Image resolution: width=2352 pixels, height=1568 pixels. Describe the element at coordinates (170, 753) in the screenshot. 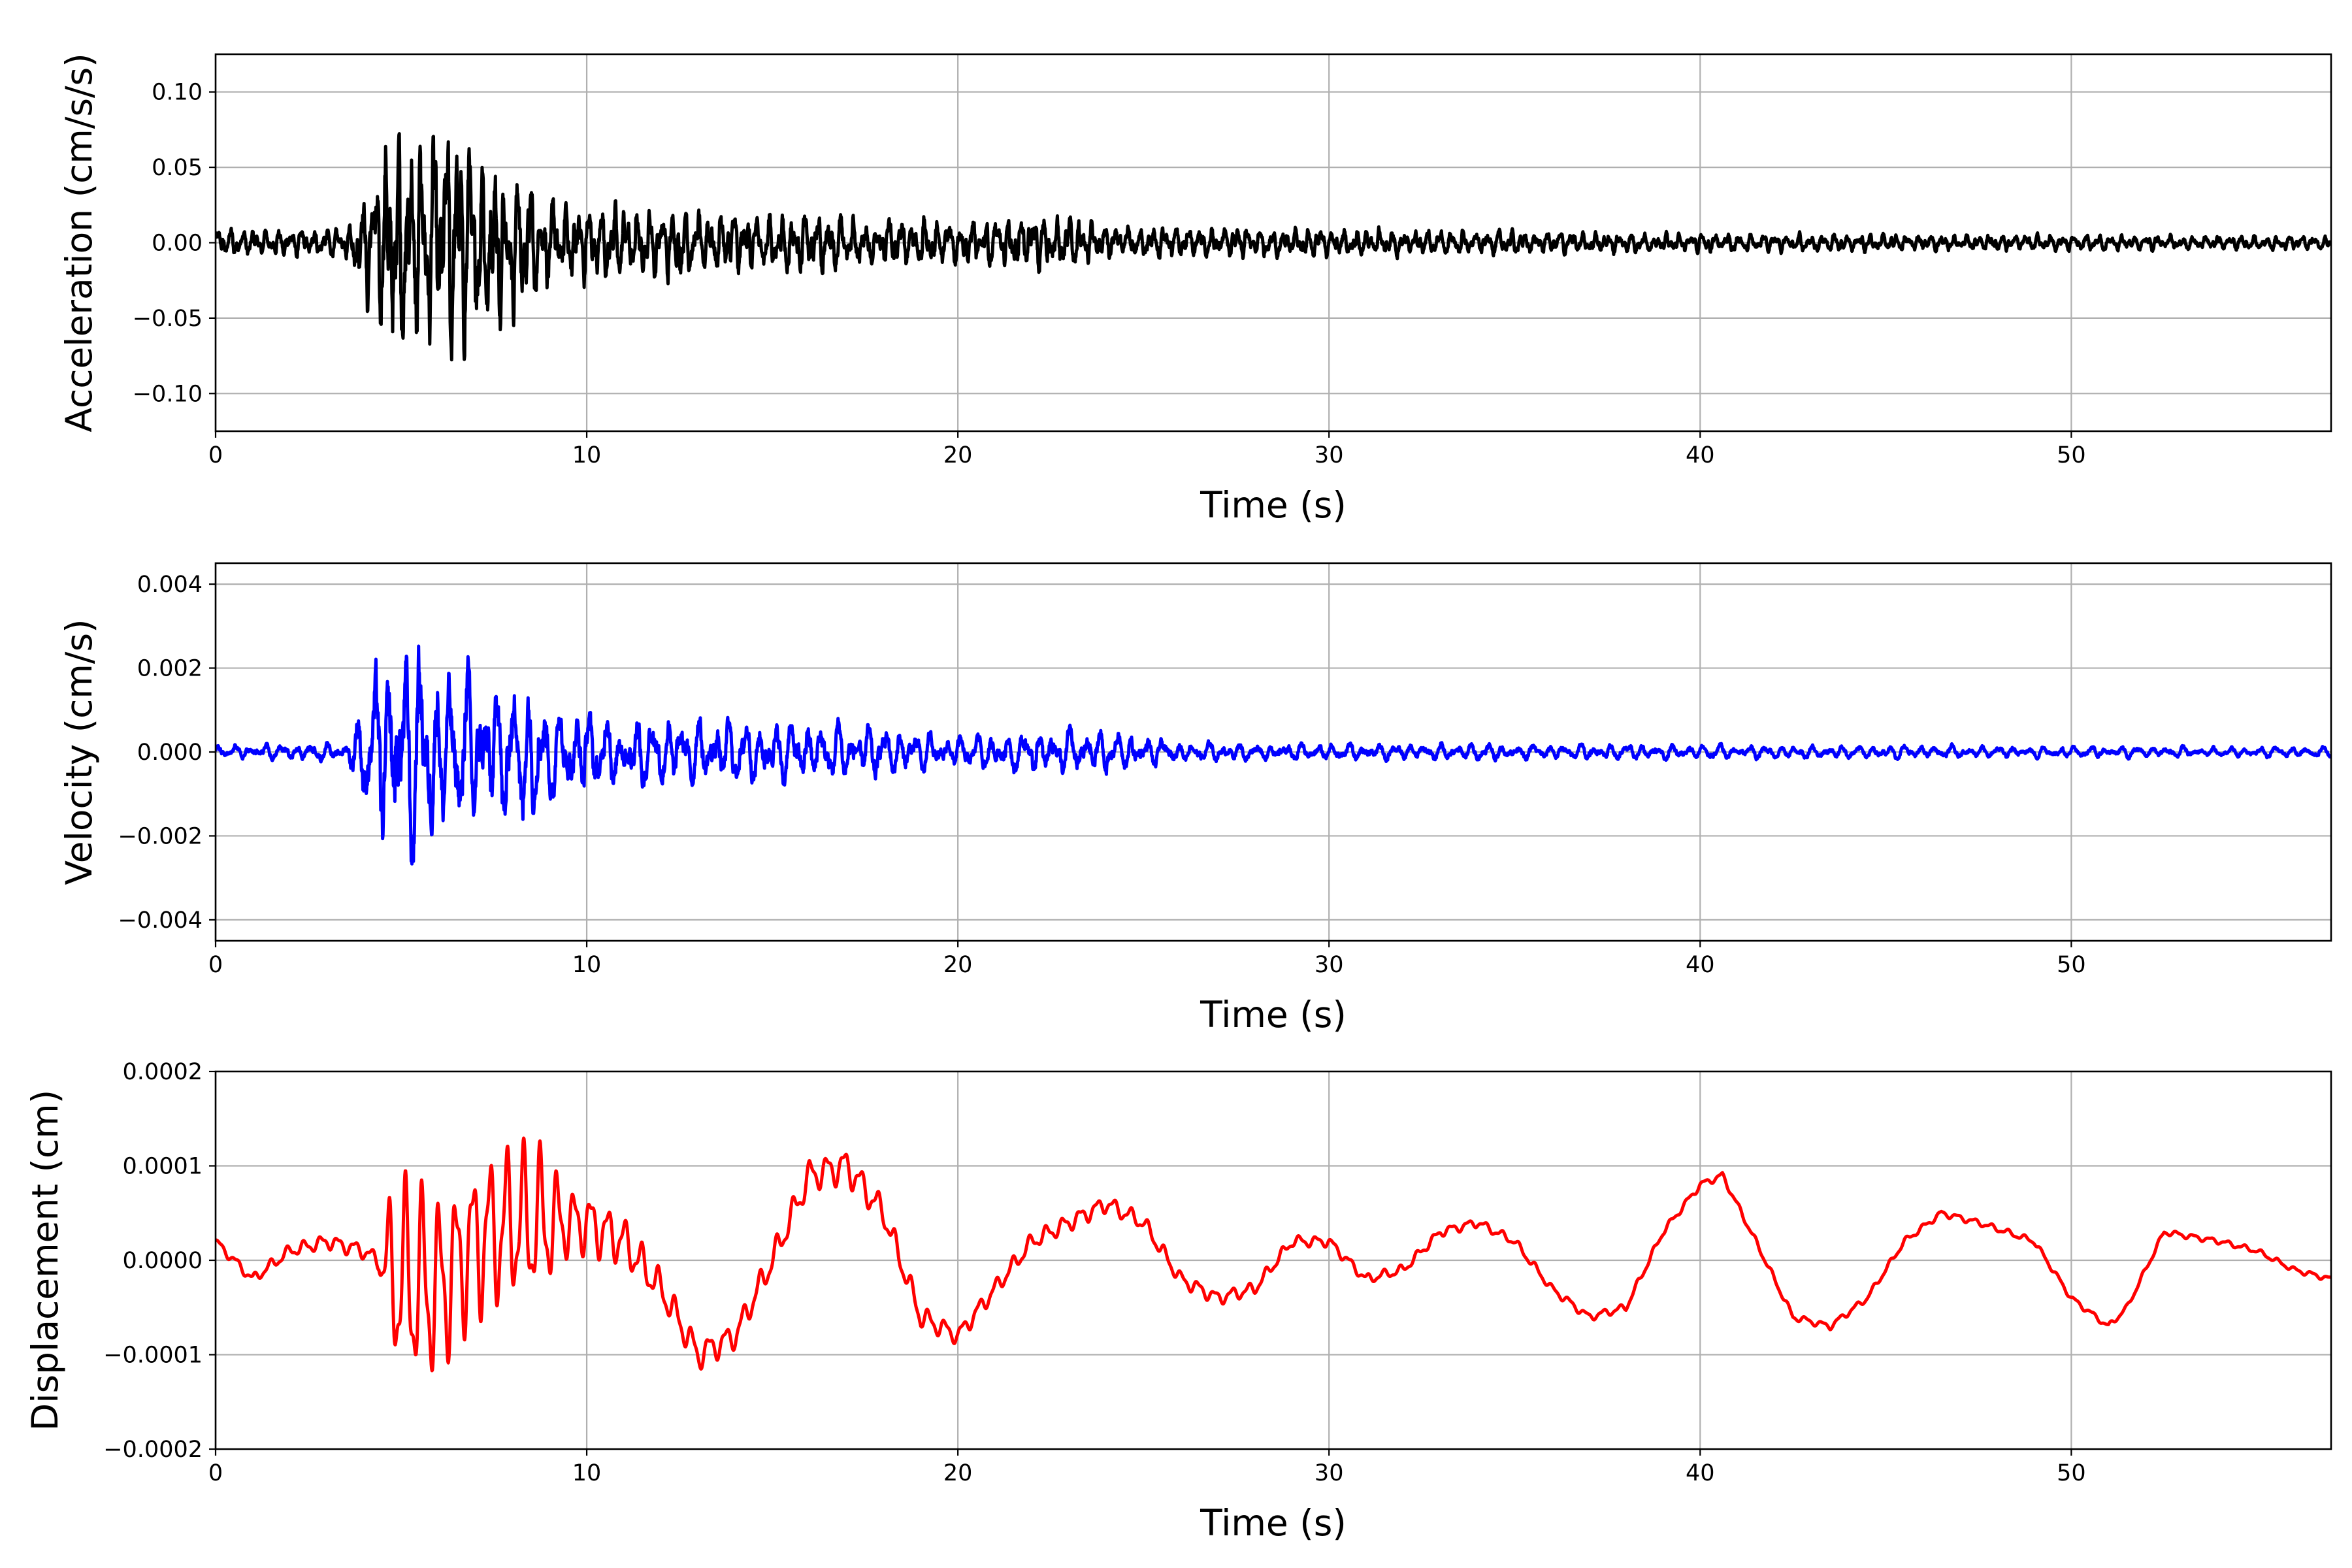

I see `y-tick-label: 0.000` at that location.